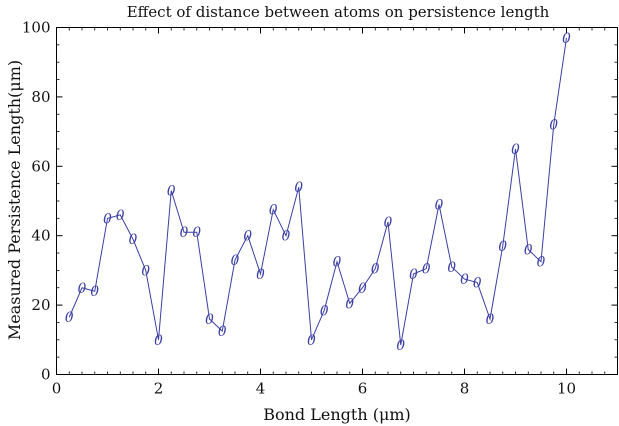  What do you see at coordinates (566, 389) in the screenshot?
I see `x-tick-label: 10` at bounding box center [566, 389].